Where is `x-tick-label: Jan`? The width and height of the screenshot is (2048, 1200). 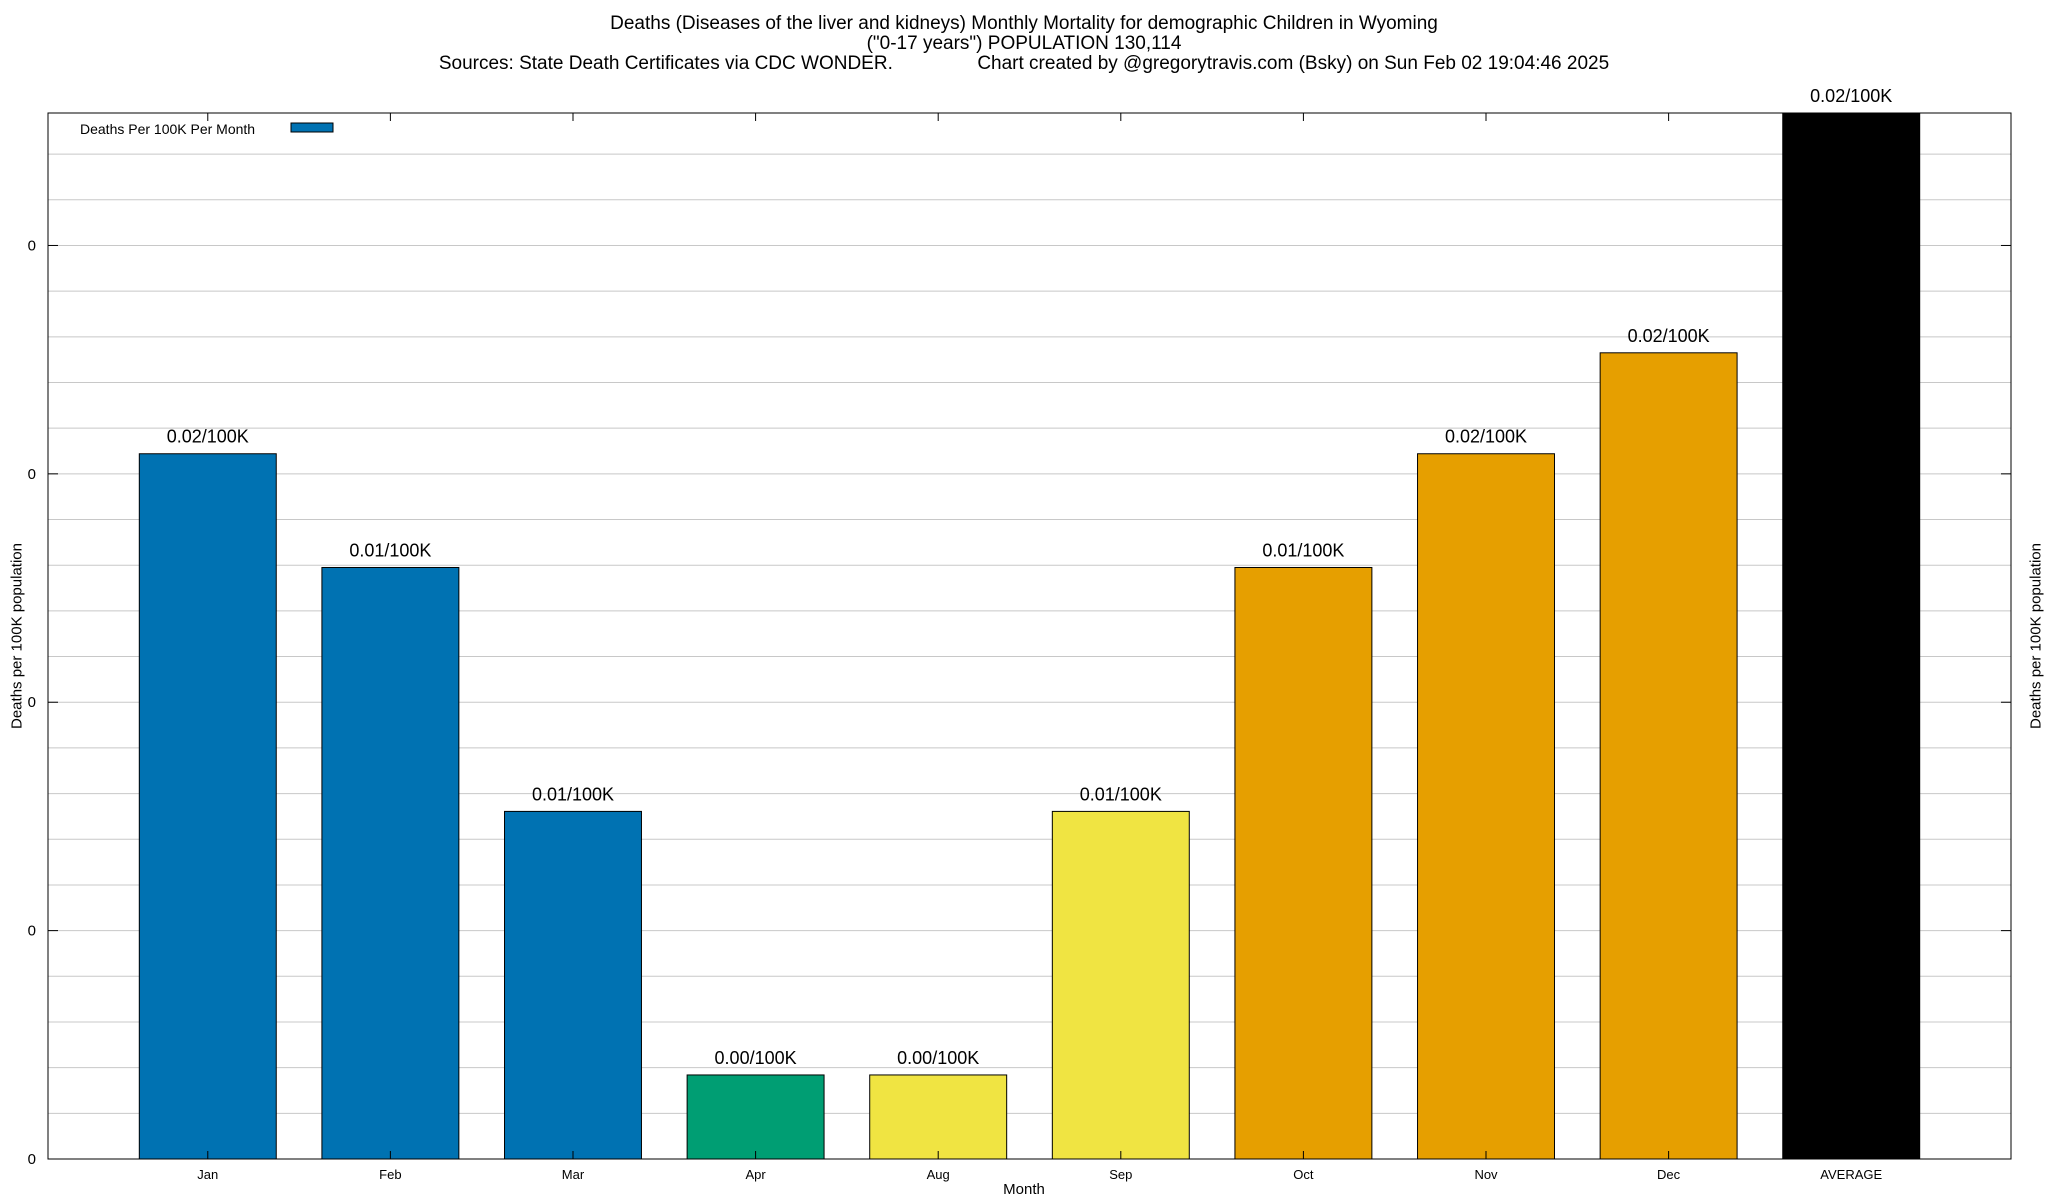
x-tick-label: Jan is located at coordinates (207, 1174).